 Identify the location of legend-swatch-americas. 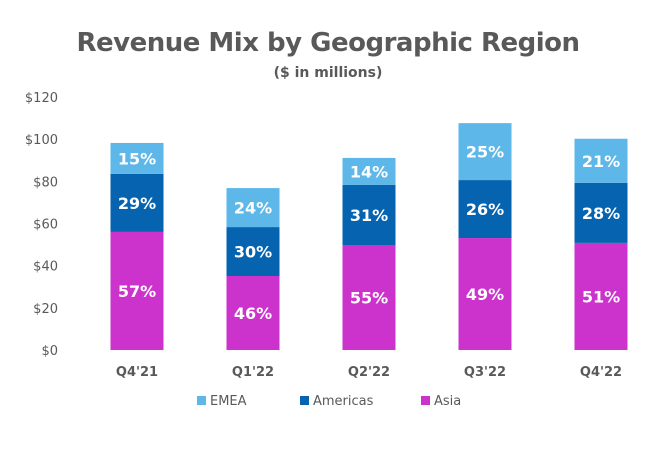
(304, 400).